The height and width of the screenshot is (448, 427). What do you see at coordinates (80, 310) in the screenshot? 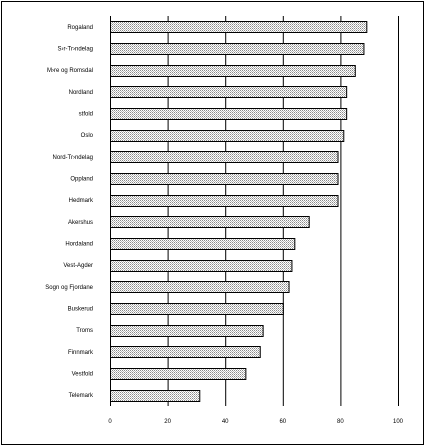
I see `category-label: Buskerud` at bounding box center [80, 310].